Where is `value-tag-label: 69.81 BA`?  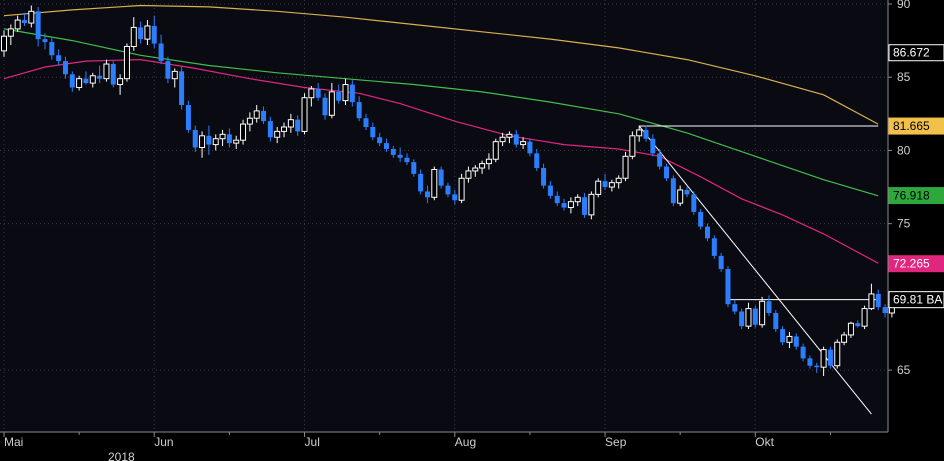 value-tag-label: 69.81 BA is located at coordinates (917, 300).